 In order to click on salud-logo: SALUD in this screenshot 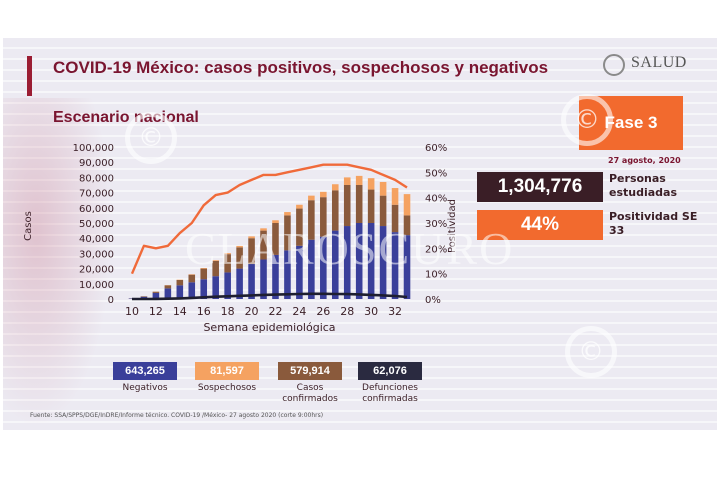, I will do `click(648, 66)`.